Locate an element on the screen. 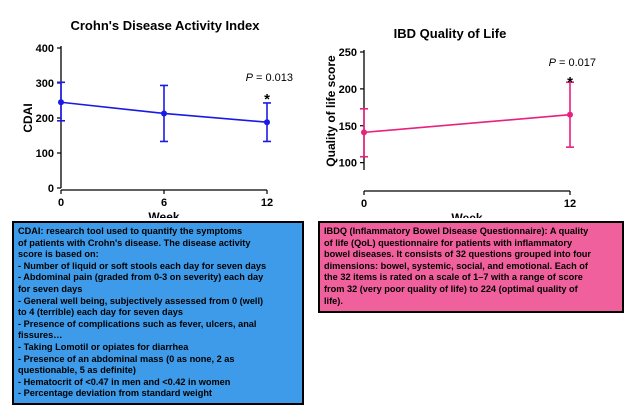  description-line: life). is located at coordinates (333, 300).